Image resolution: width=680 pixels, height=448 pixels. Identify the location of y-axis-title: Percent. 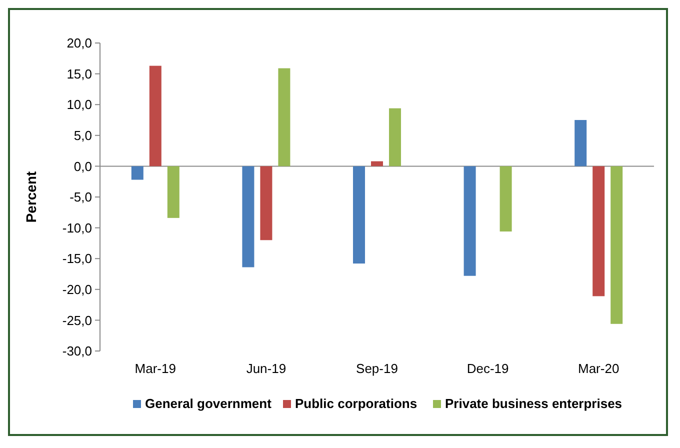
(31, 196).